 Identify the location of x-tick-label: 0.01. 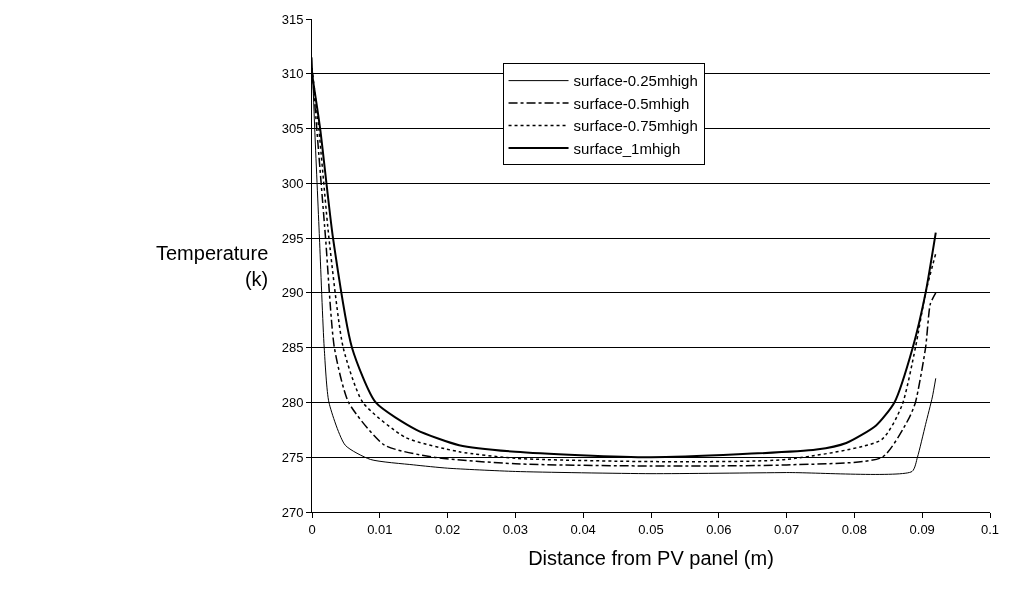
(380, 529).